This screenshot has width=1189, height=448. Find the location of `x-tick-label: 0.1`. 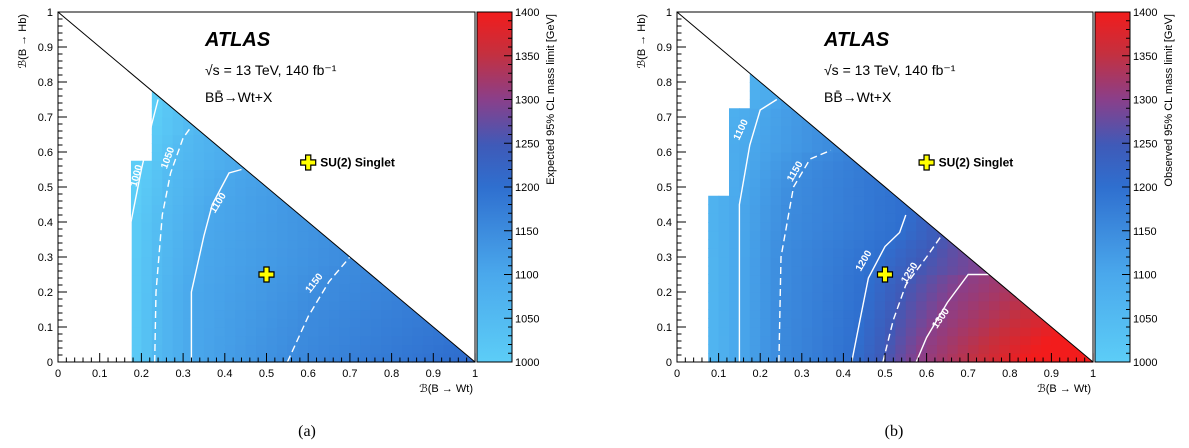

x-tick-label: 0.1 is located at coordinates (99, 374).